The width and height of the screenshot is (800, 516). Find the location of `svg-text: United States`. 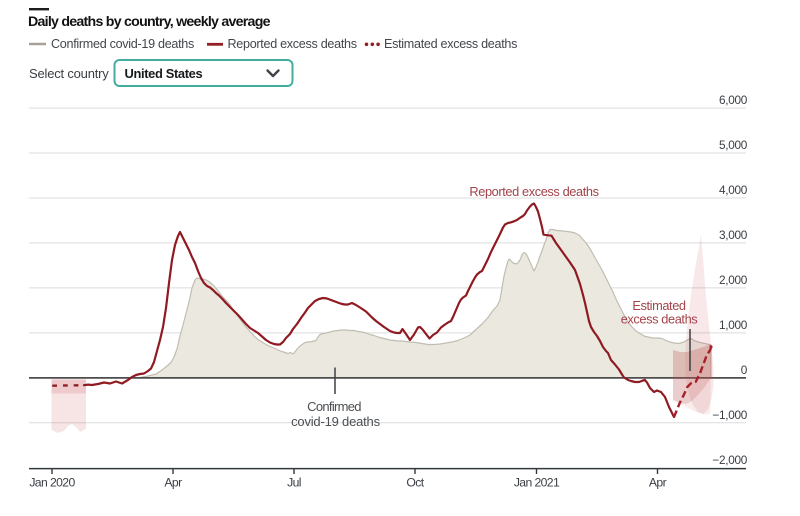

svg-text: United States is located at coordinates (164, 73).